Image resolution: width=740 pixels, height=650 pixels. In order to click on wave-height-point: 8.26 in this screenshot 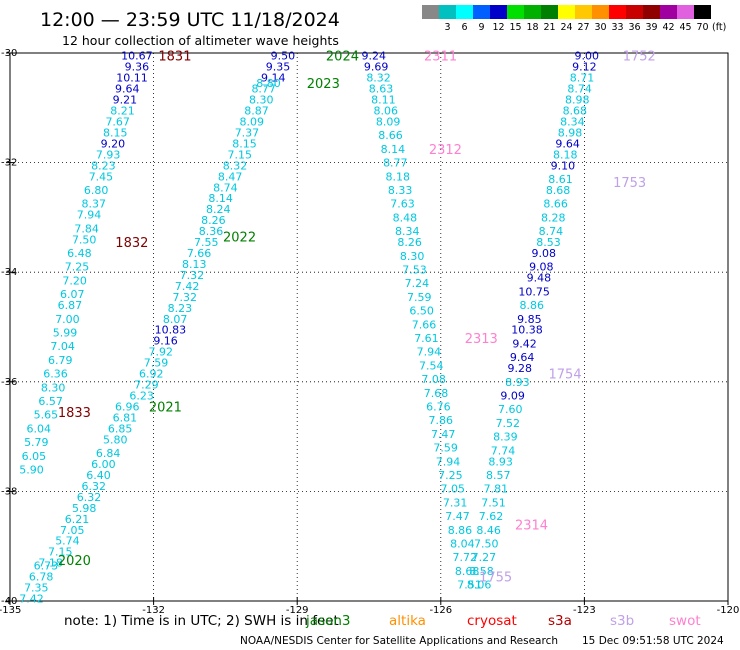, I will do `click(213, 220)`.